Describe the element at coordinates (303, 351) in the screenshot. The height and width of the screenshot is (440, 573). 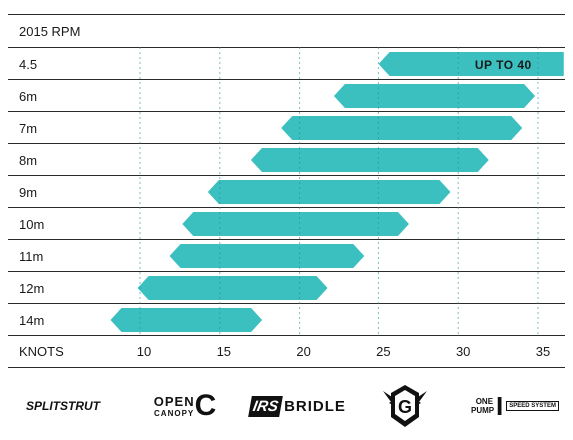
I see `x-tick-20: 20` at that location.